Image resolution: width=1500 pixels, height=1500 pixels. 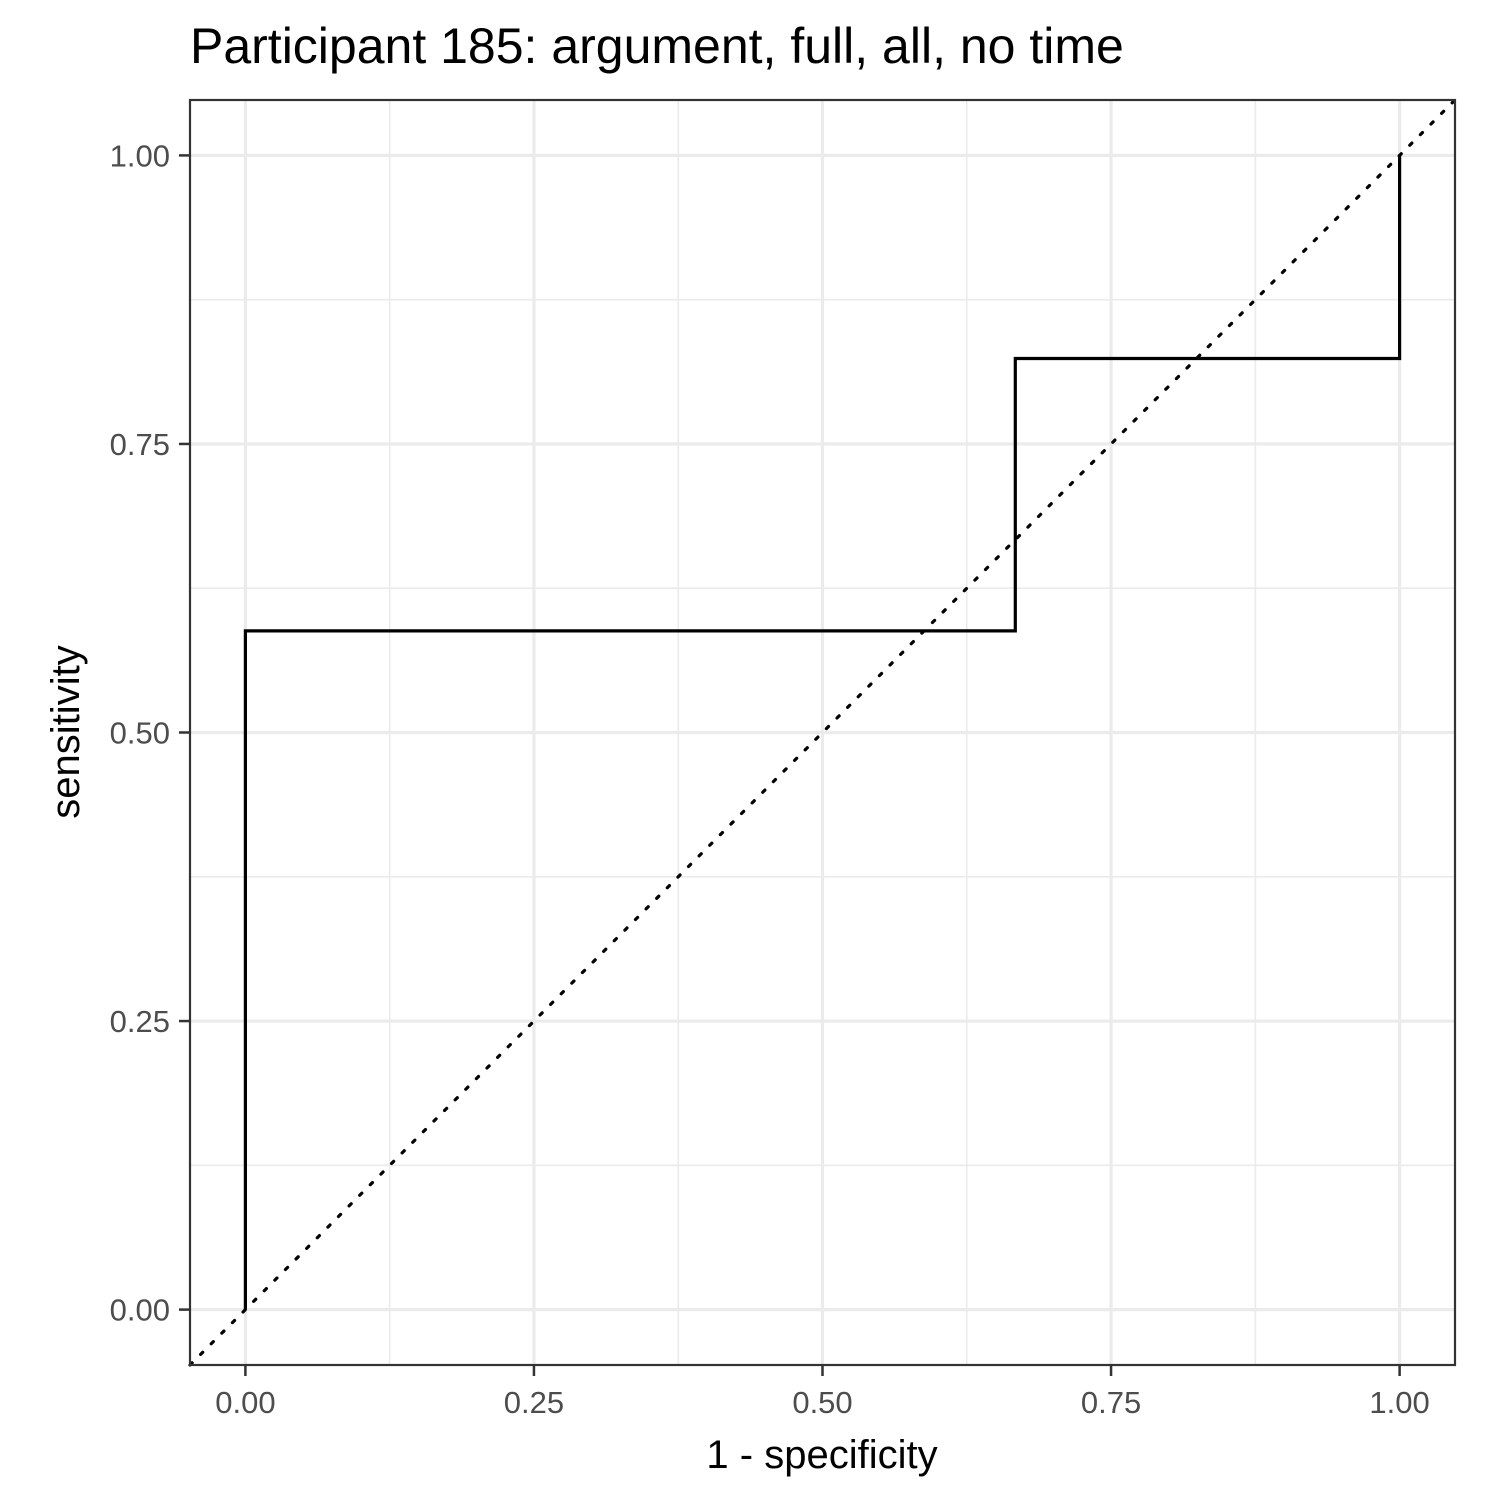 I want to click on y-tick-label: 0.25, so click(x=140, y=1021).